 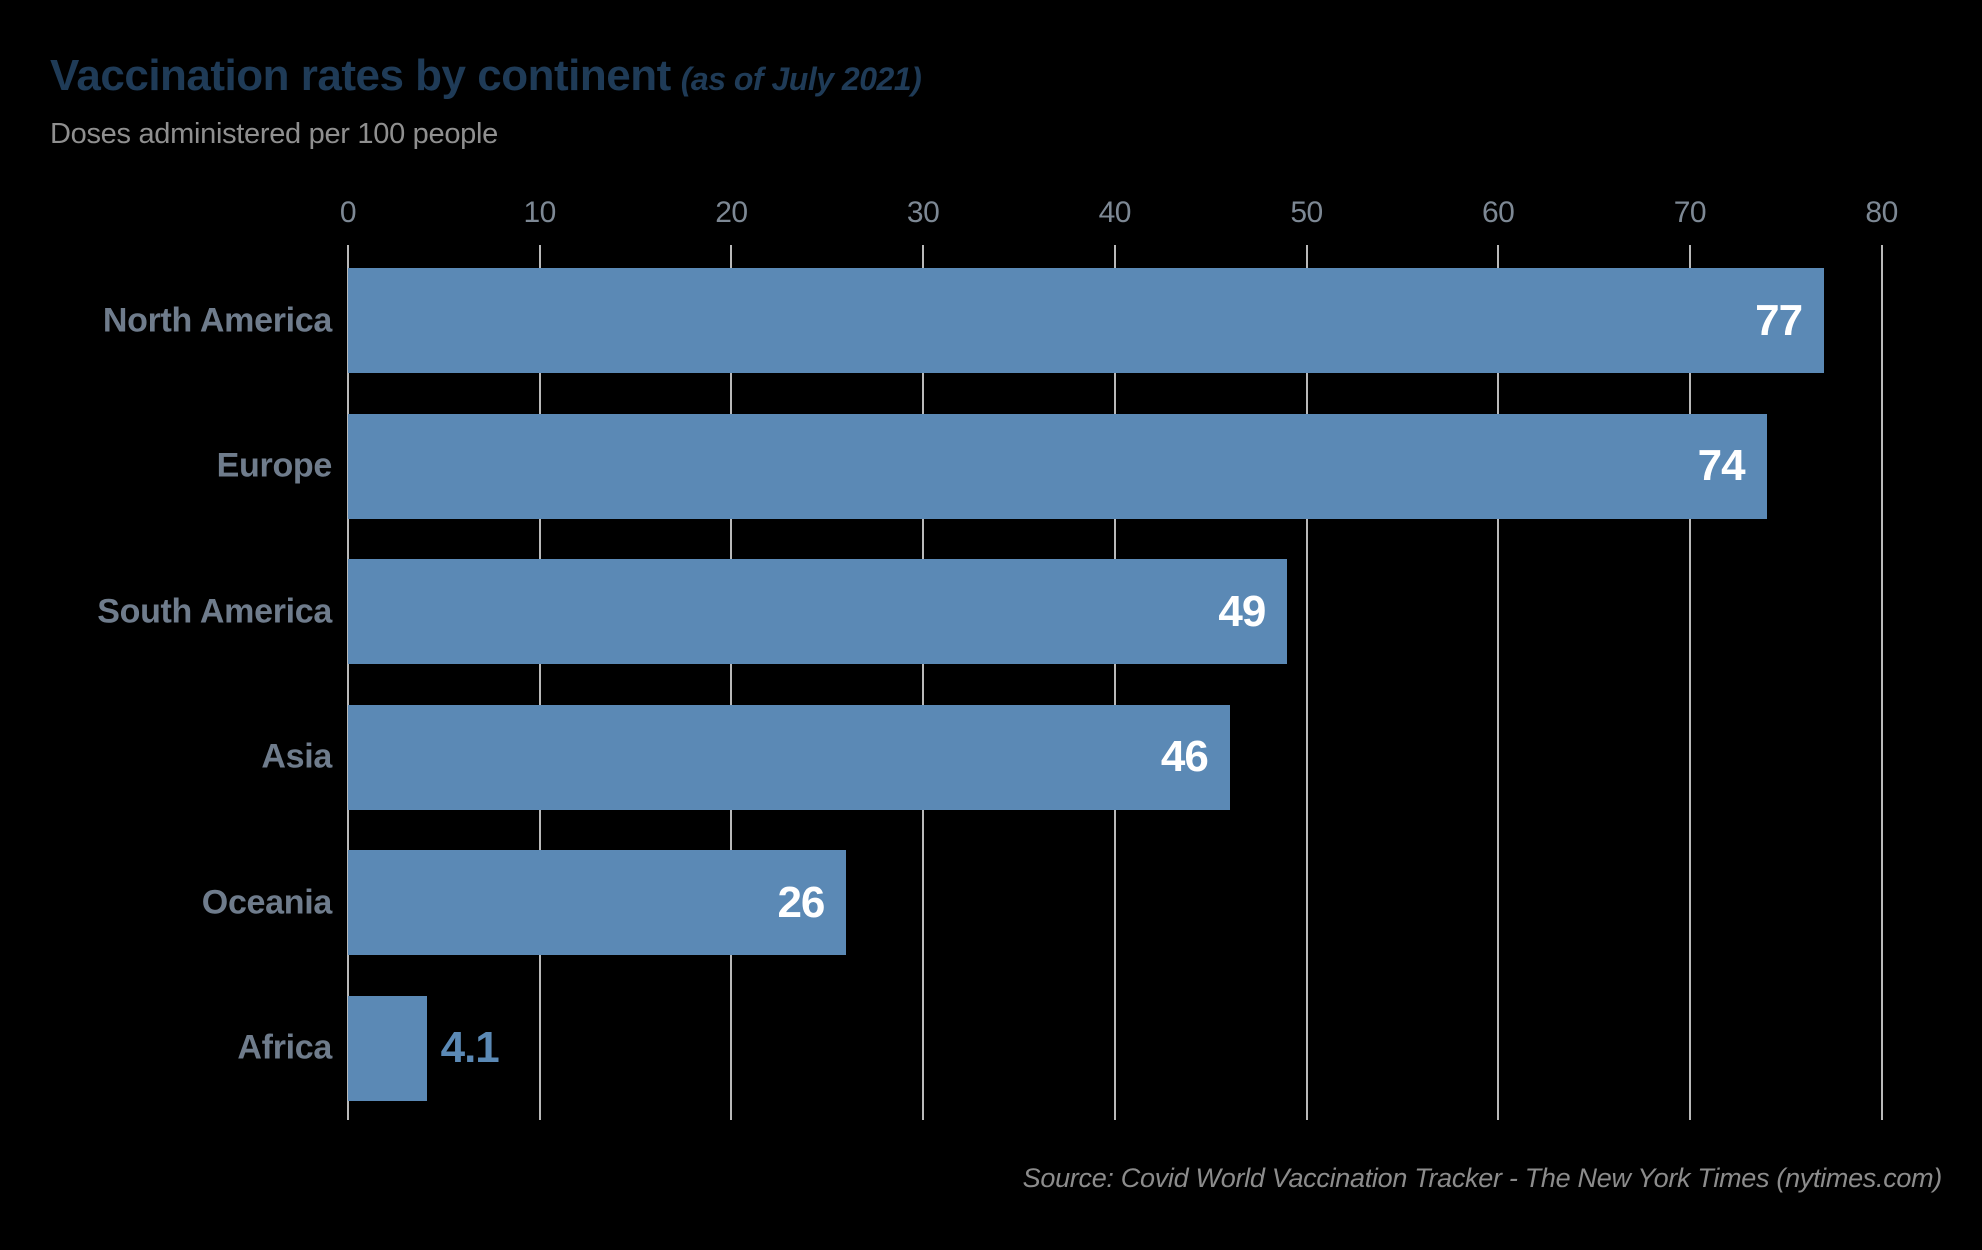 I want to click on x-tick-label-20: 20, so click(x=731, y=212).